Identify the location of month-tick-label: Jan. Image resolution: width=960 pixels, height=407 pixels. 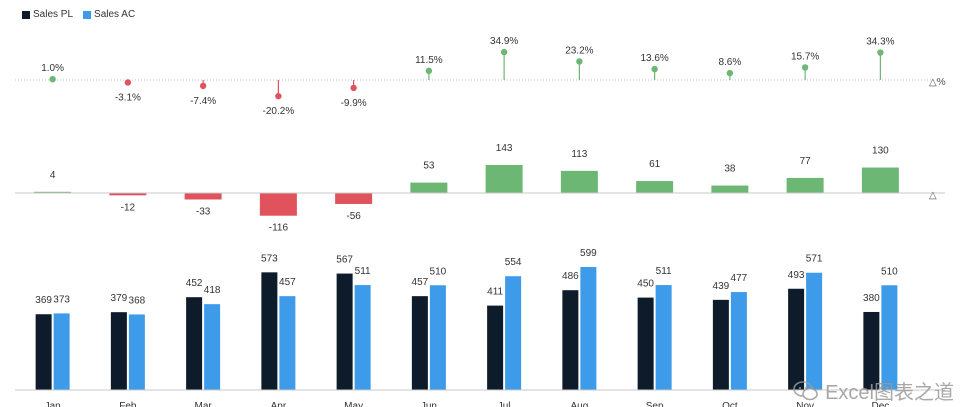
(53, 404).